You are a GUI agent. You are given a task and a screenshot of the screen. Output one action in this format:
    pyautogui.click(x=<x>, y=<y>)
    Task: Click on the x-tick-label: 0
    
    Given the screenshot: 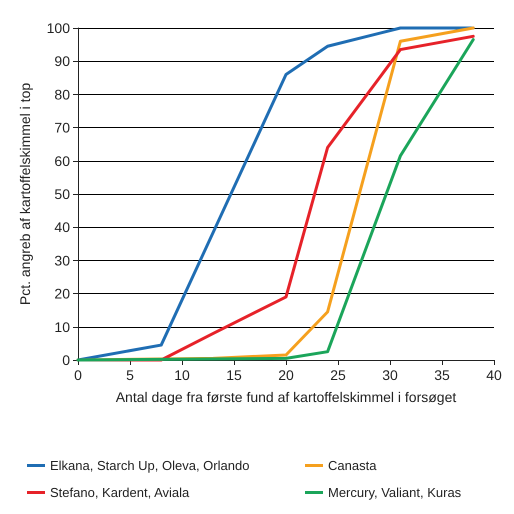 What is the action you would take?
    pyautogui.click(x=78, y=375)
    